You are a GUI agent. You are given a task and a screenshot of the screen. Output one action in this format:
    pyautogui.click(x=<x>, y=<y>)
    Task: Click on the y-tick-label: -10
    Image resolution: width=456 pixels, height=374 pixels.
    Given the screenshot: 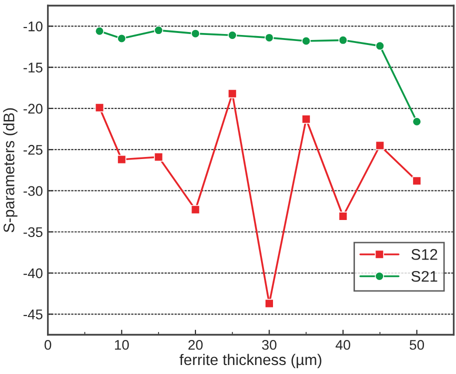 What is the action you would take?
    pyautogui.click(x=33, y=27)
    